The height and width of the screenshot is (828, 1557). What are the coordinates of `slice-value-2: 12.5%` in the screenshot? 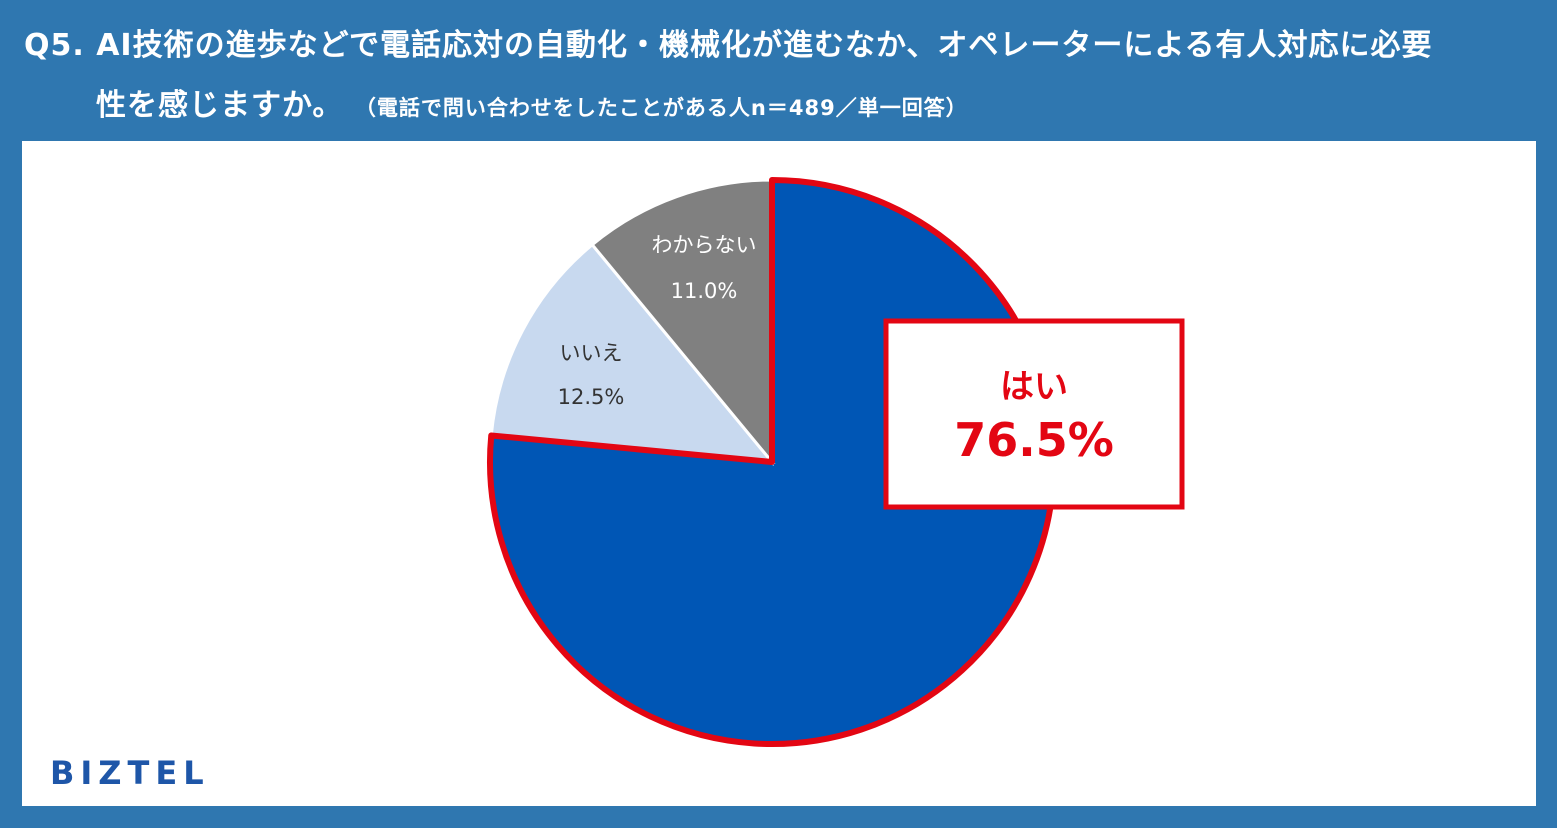 It's located at (591, 397).